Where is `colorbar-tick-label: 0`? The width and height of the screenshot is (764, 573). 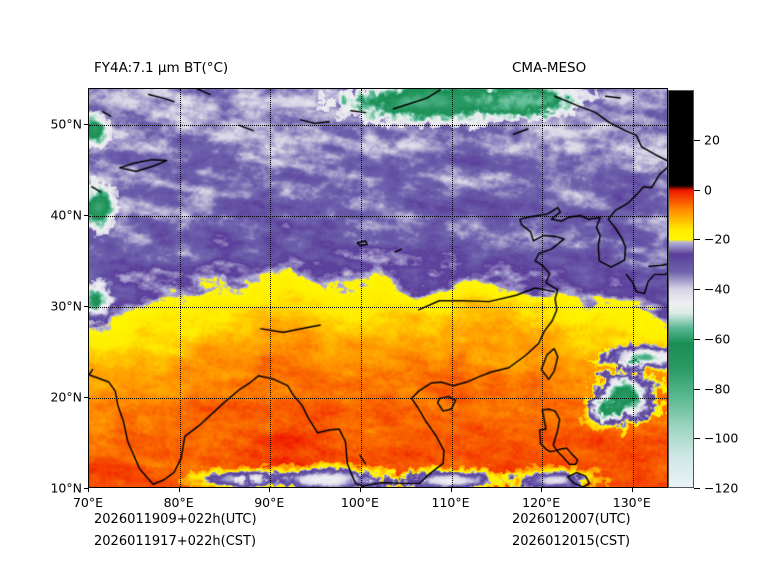 colorbar-tick-label: 0 is located at coordinates (708, 189).